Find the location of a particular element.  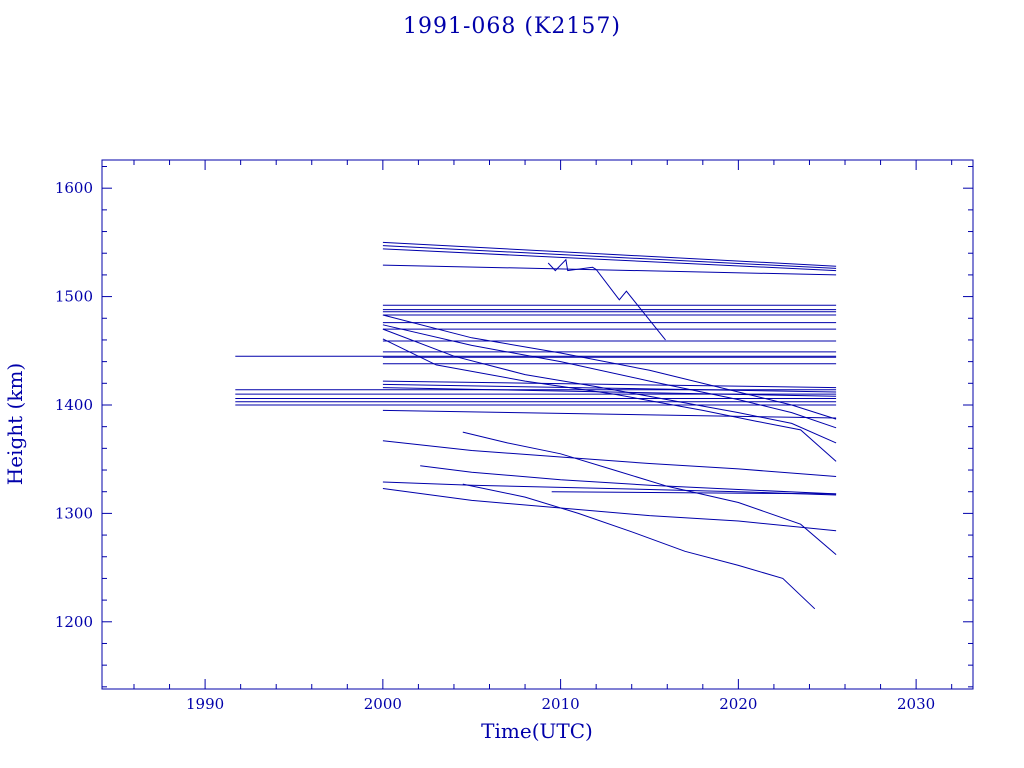

y-axis-label: Height (km) is located at coordinates (15, 424).